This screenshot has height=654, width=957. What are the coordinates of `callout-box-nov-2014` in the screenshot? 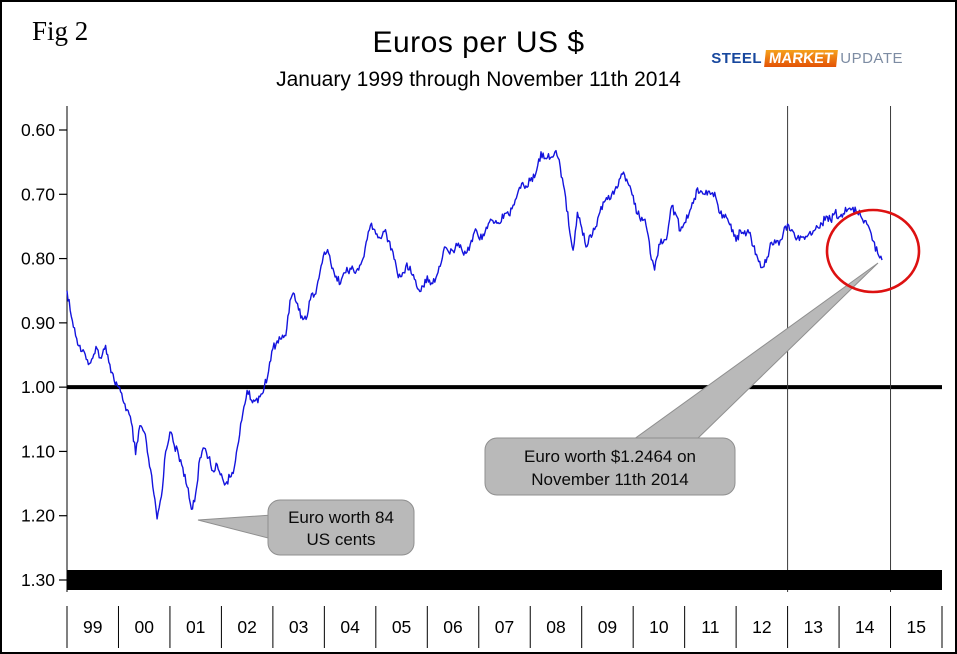 It's located at (610, 466).